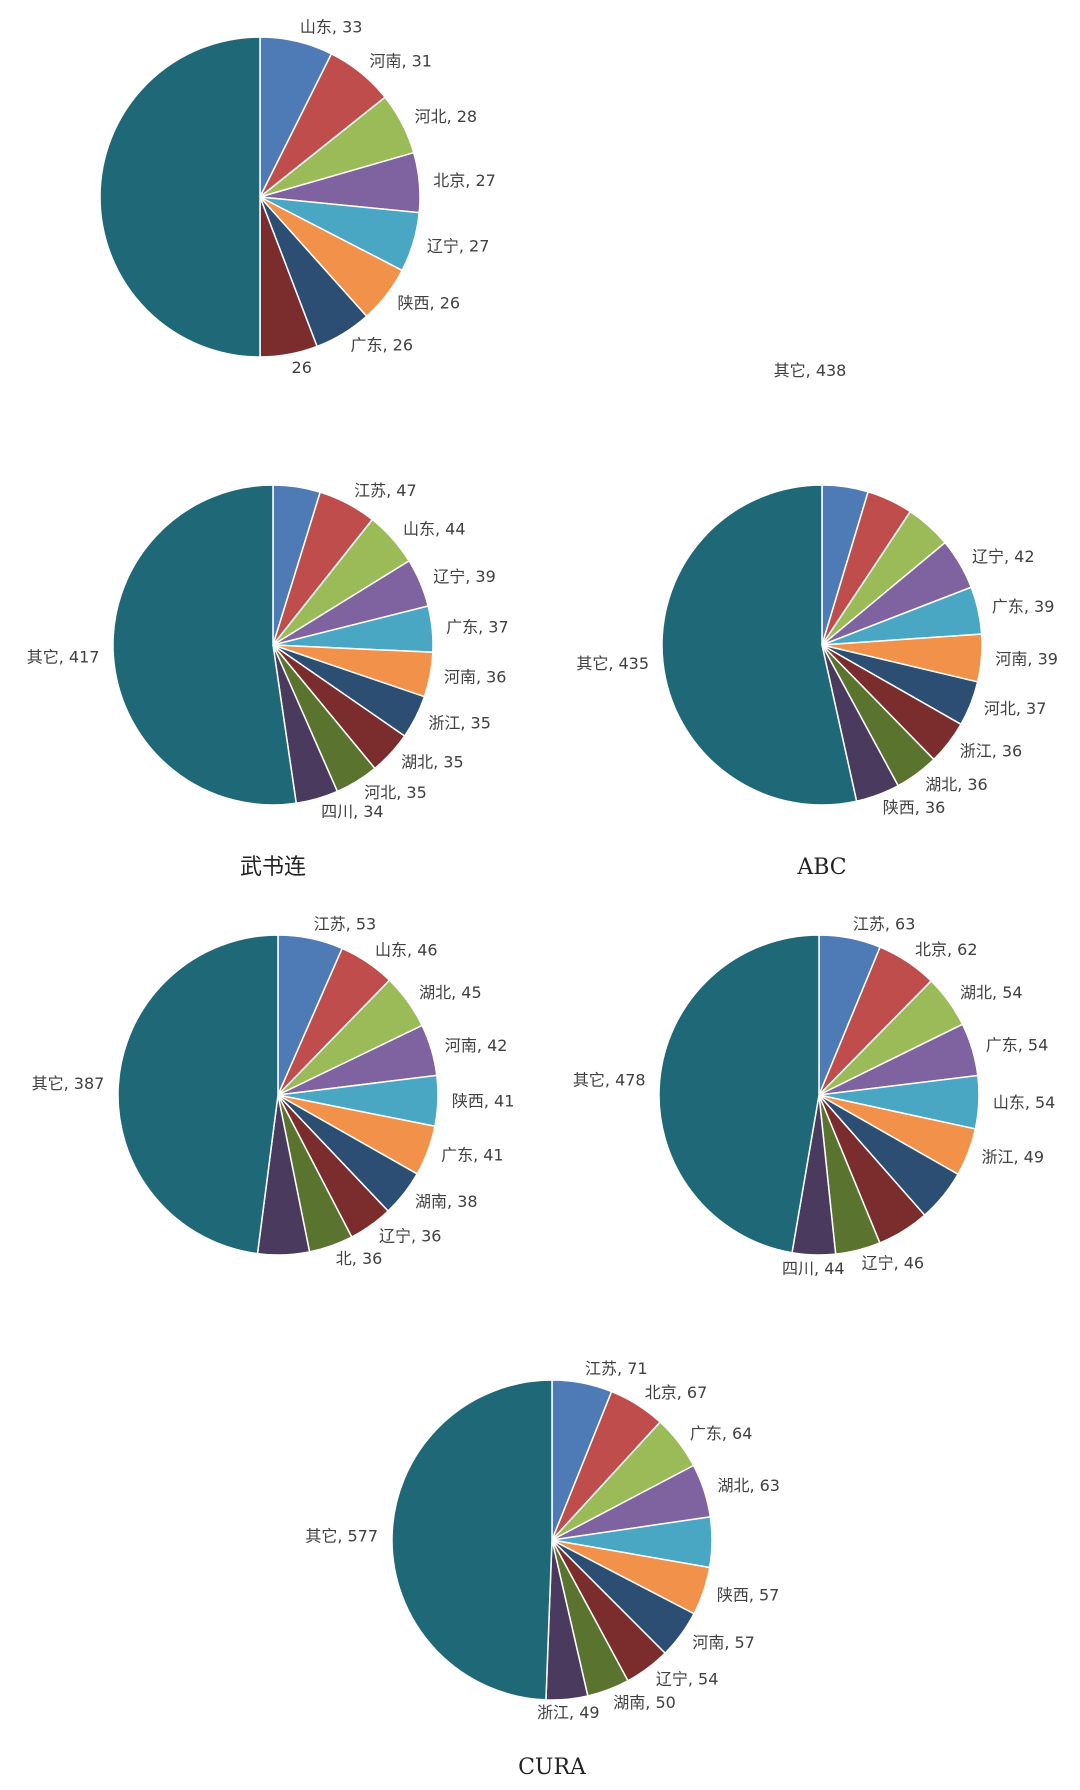  I want to click on slice-data-label: 其它, 438, so click(810, 370).